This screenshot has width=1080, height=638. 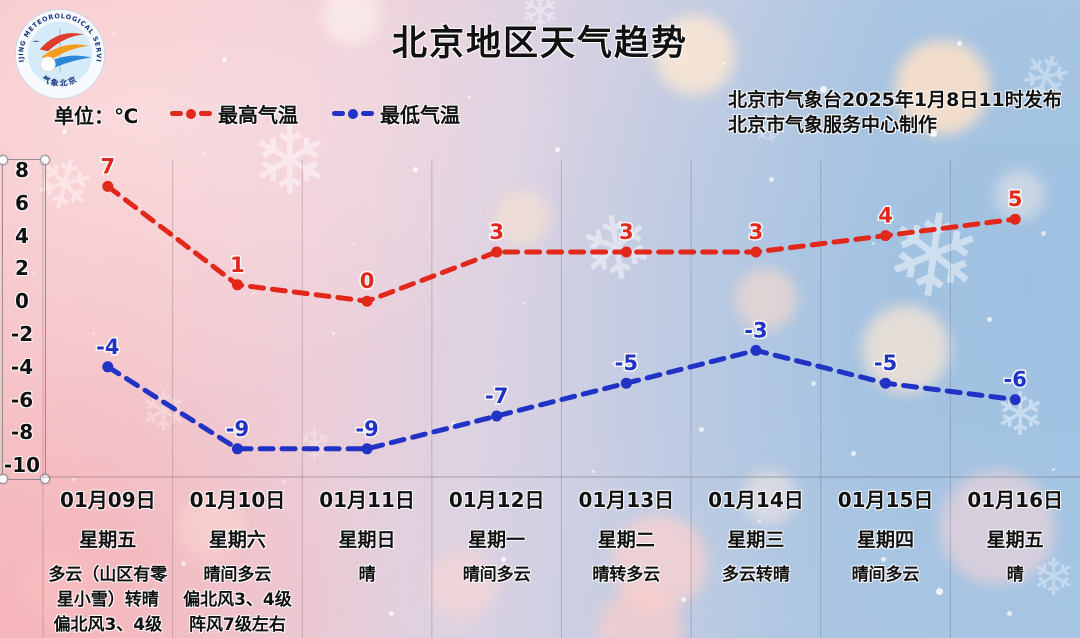 I want to click on day-column: 01月11日 星期日 晴, so click(x=367, y=557).